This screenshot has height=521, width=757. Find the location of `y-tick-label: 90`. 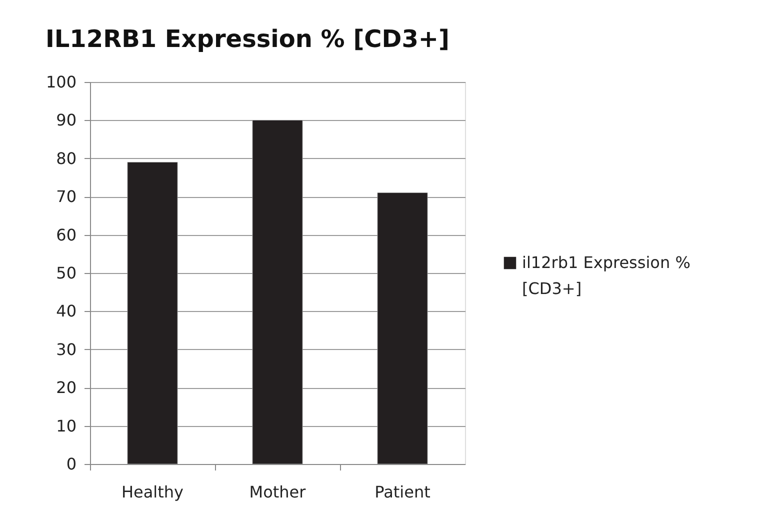

y-tick-label: 90 is located at coordinates (66, 120).